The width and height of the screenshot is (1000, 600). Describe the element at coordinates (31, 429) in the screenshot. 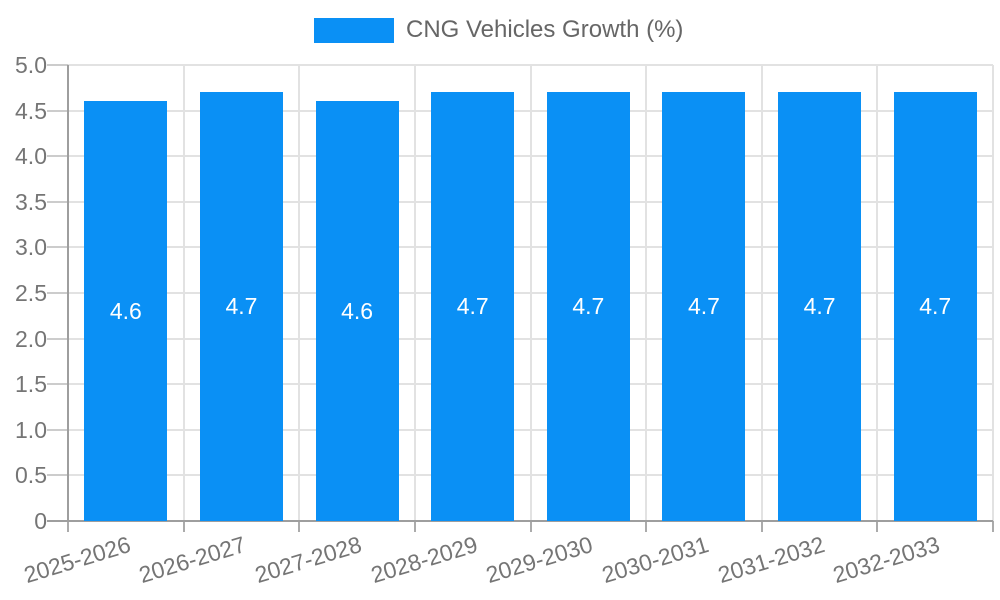

I see `y-tick-label: 1.0` at that location.